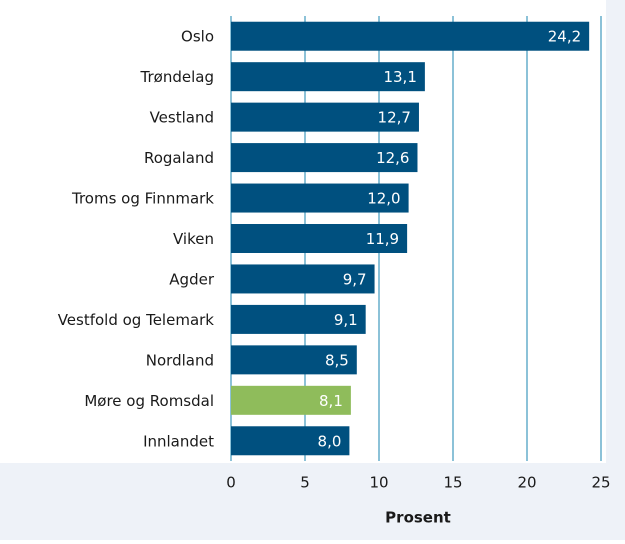 This screenshot has width=625, height=544. I want to click on y-tick-label: Møre og Romsdal, so click(149, 401).